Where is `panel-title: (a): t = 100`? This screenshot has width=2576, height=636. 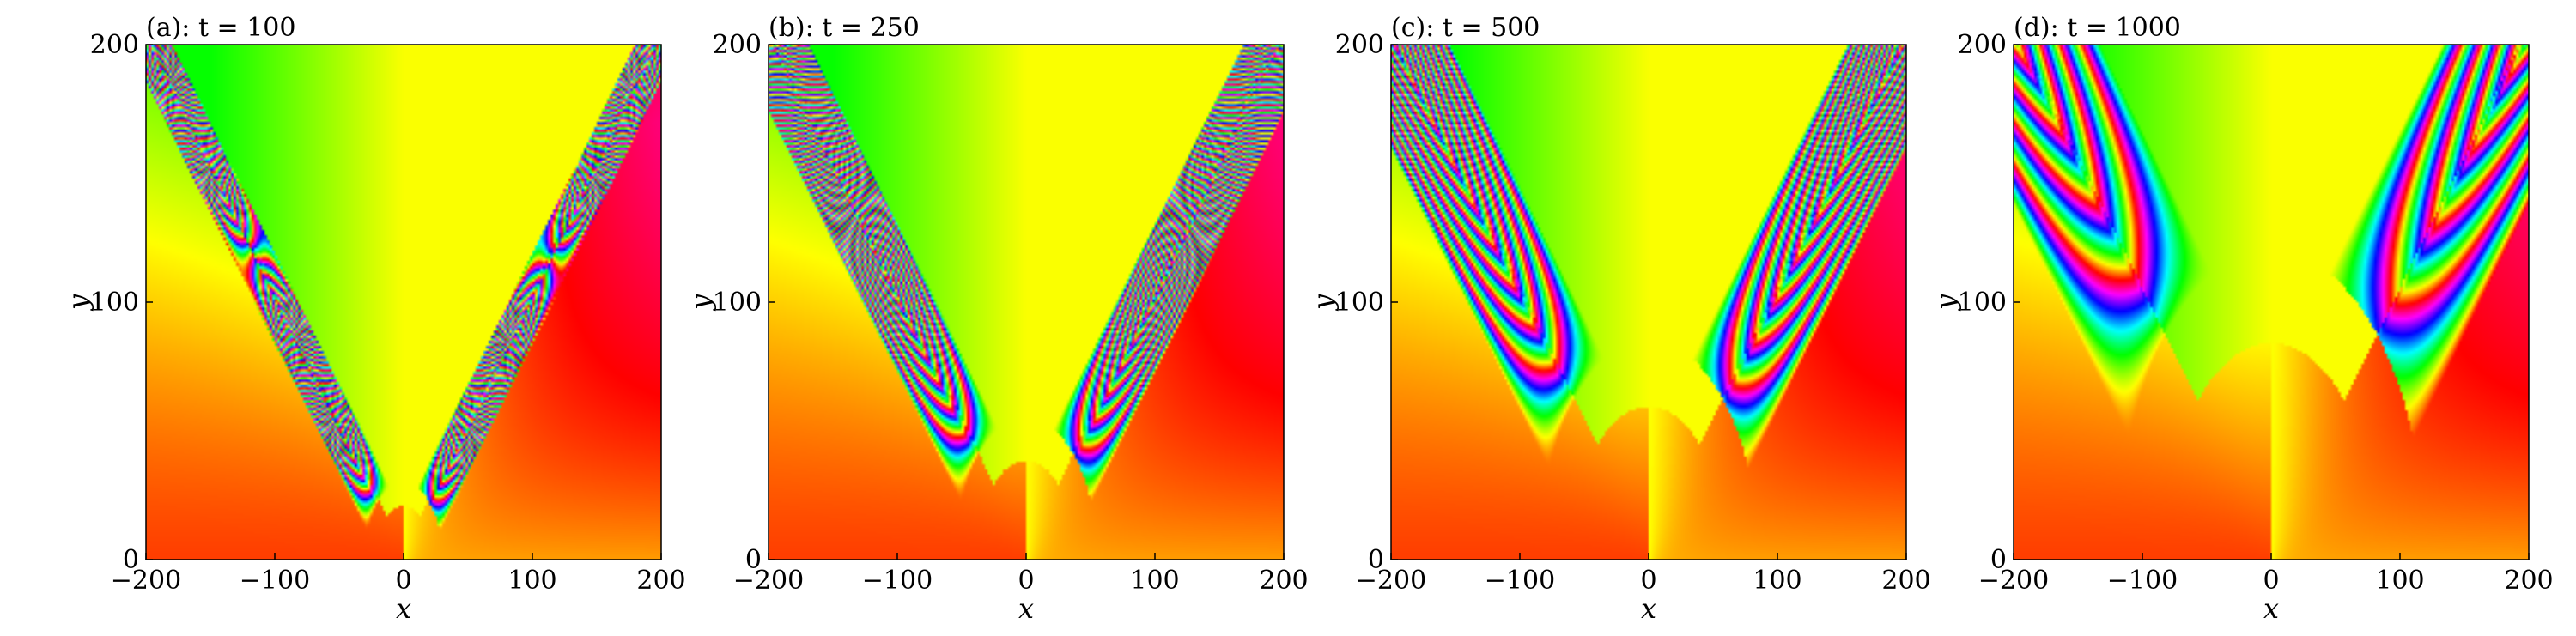 panel-title: (a): t = 100 is located at coordinates (220, 28).